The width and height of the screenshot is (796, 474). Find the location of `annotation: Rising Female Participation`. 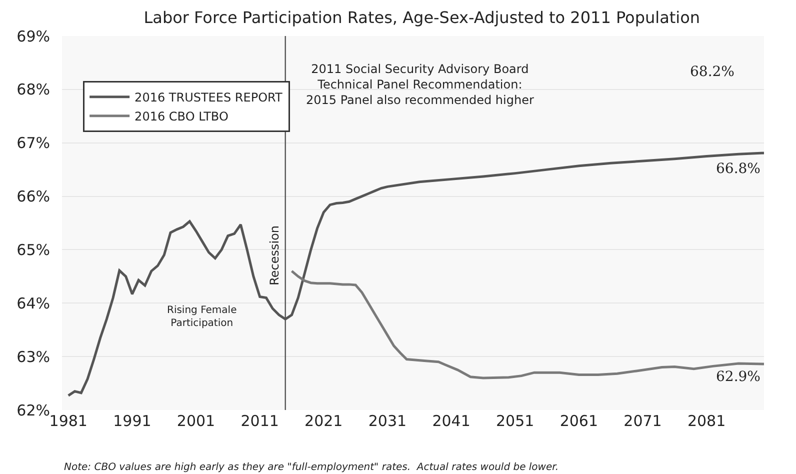

annotation: Rising Female Participation is located at coordinates (202, 317).